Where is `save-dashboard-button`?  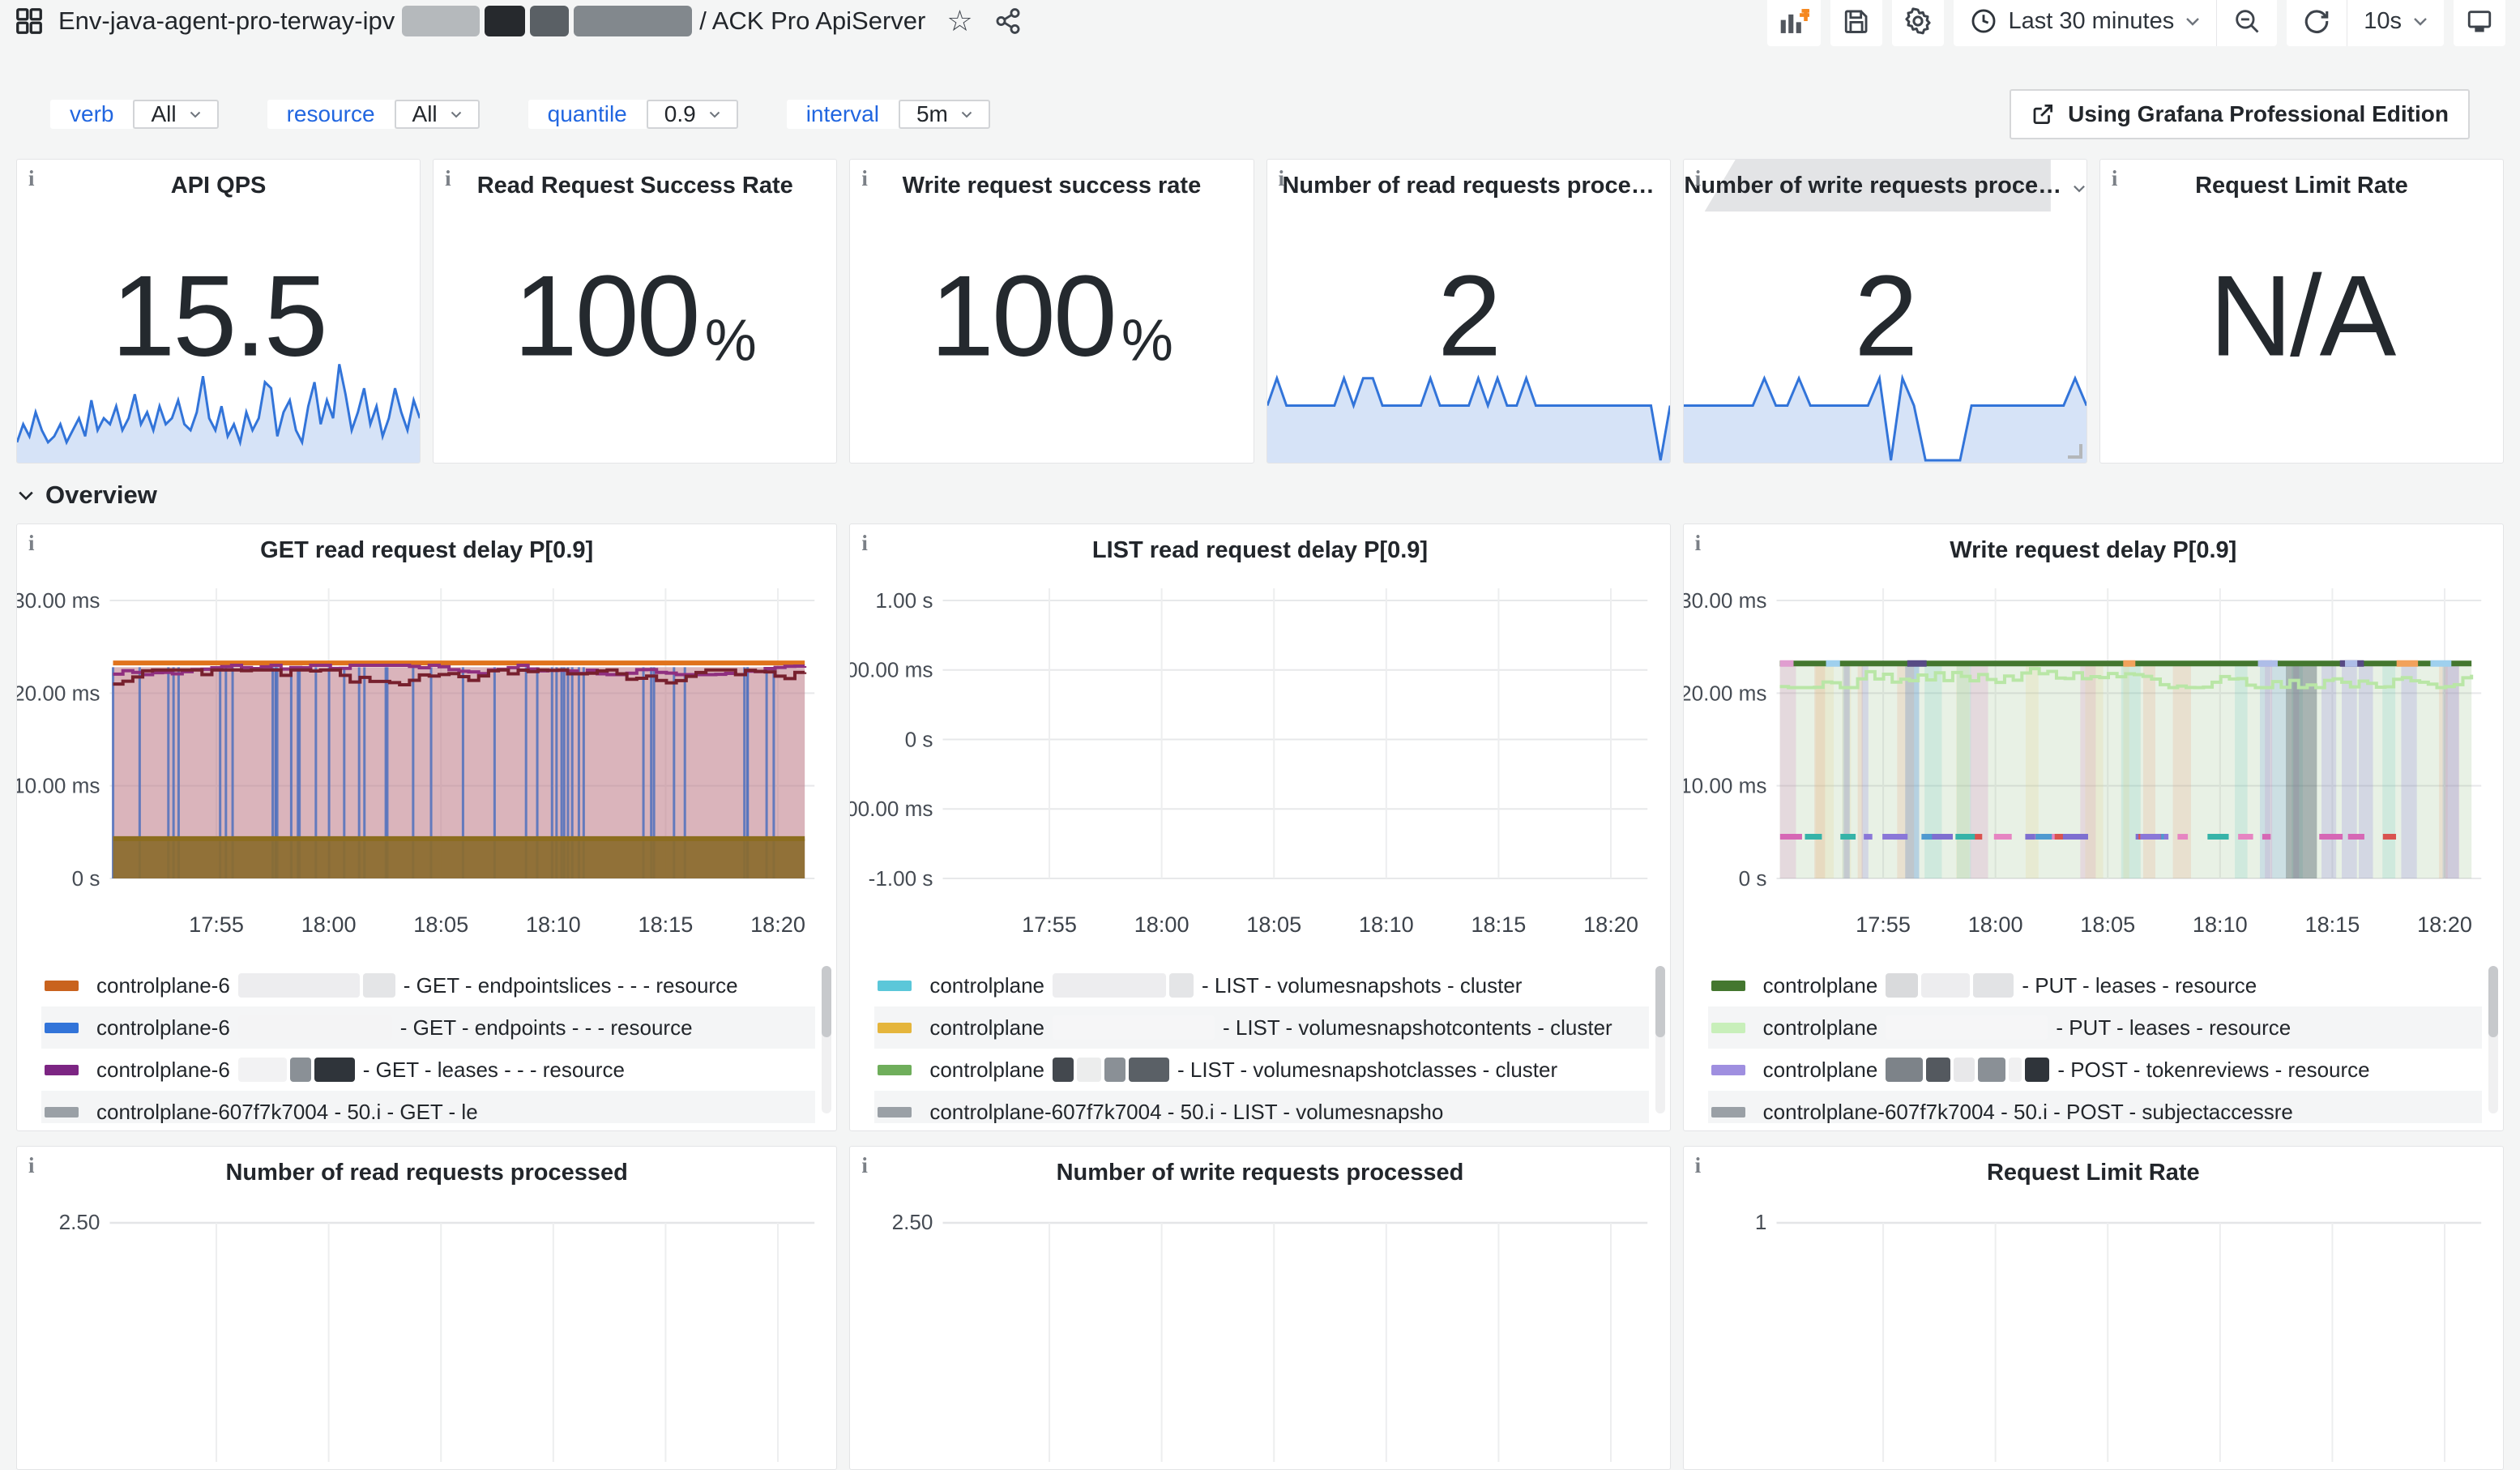
save-dashboard-button is located at coordinates (1856, 23).